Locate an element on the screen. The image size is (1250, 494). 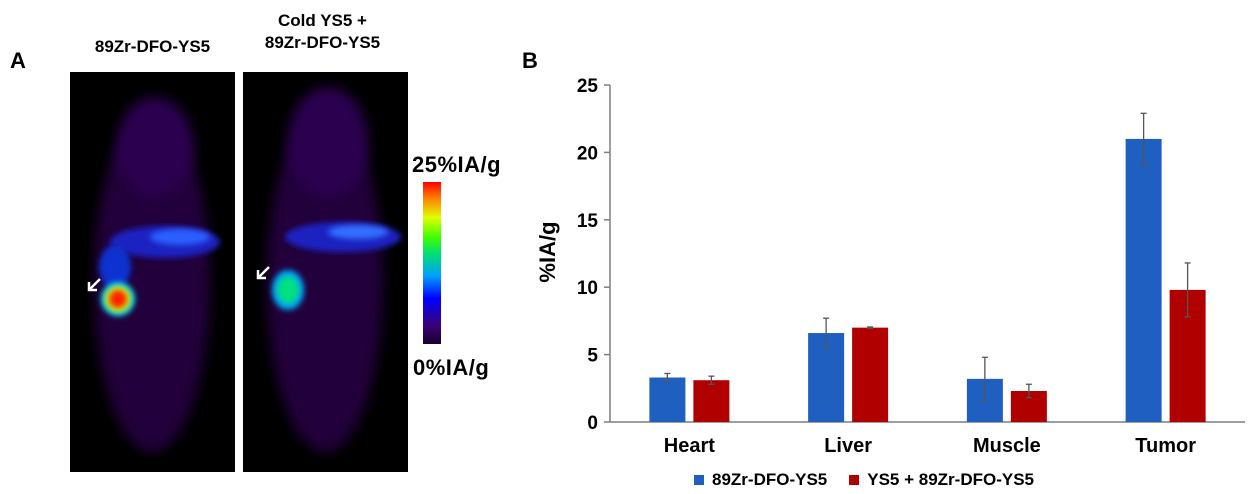
tumor-arrow-icon-left is located at coordinates (94, 285).